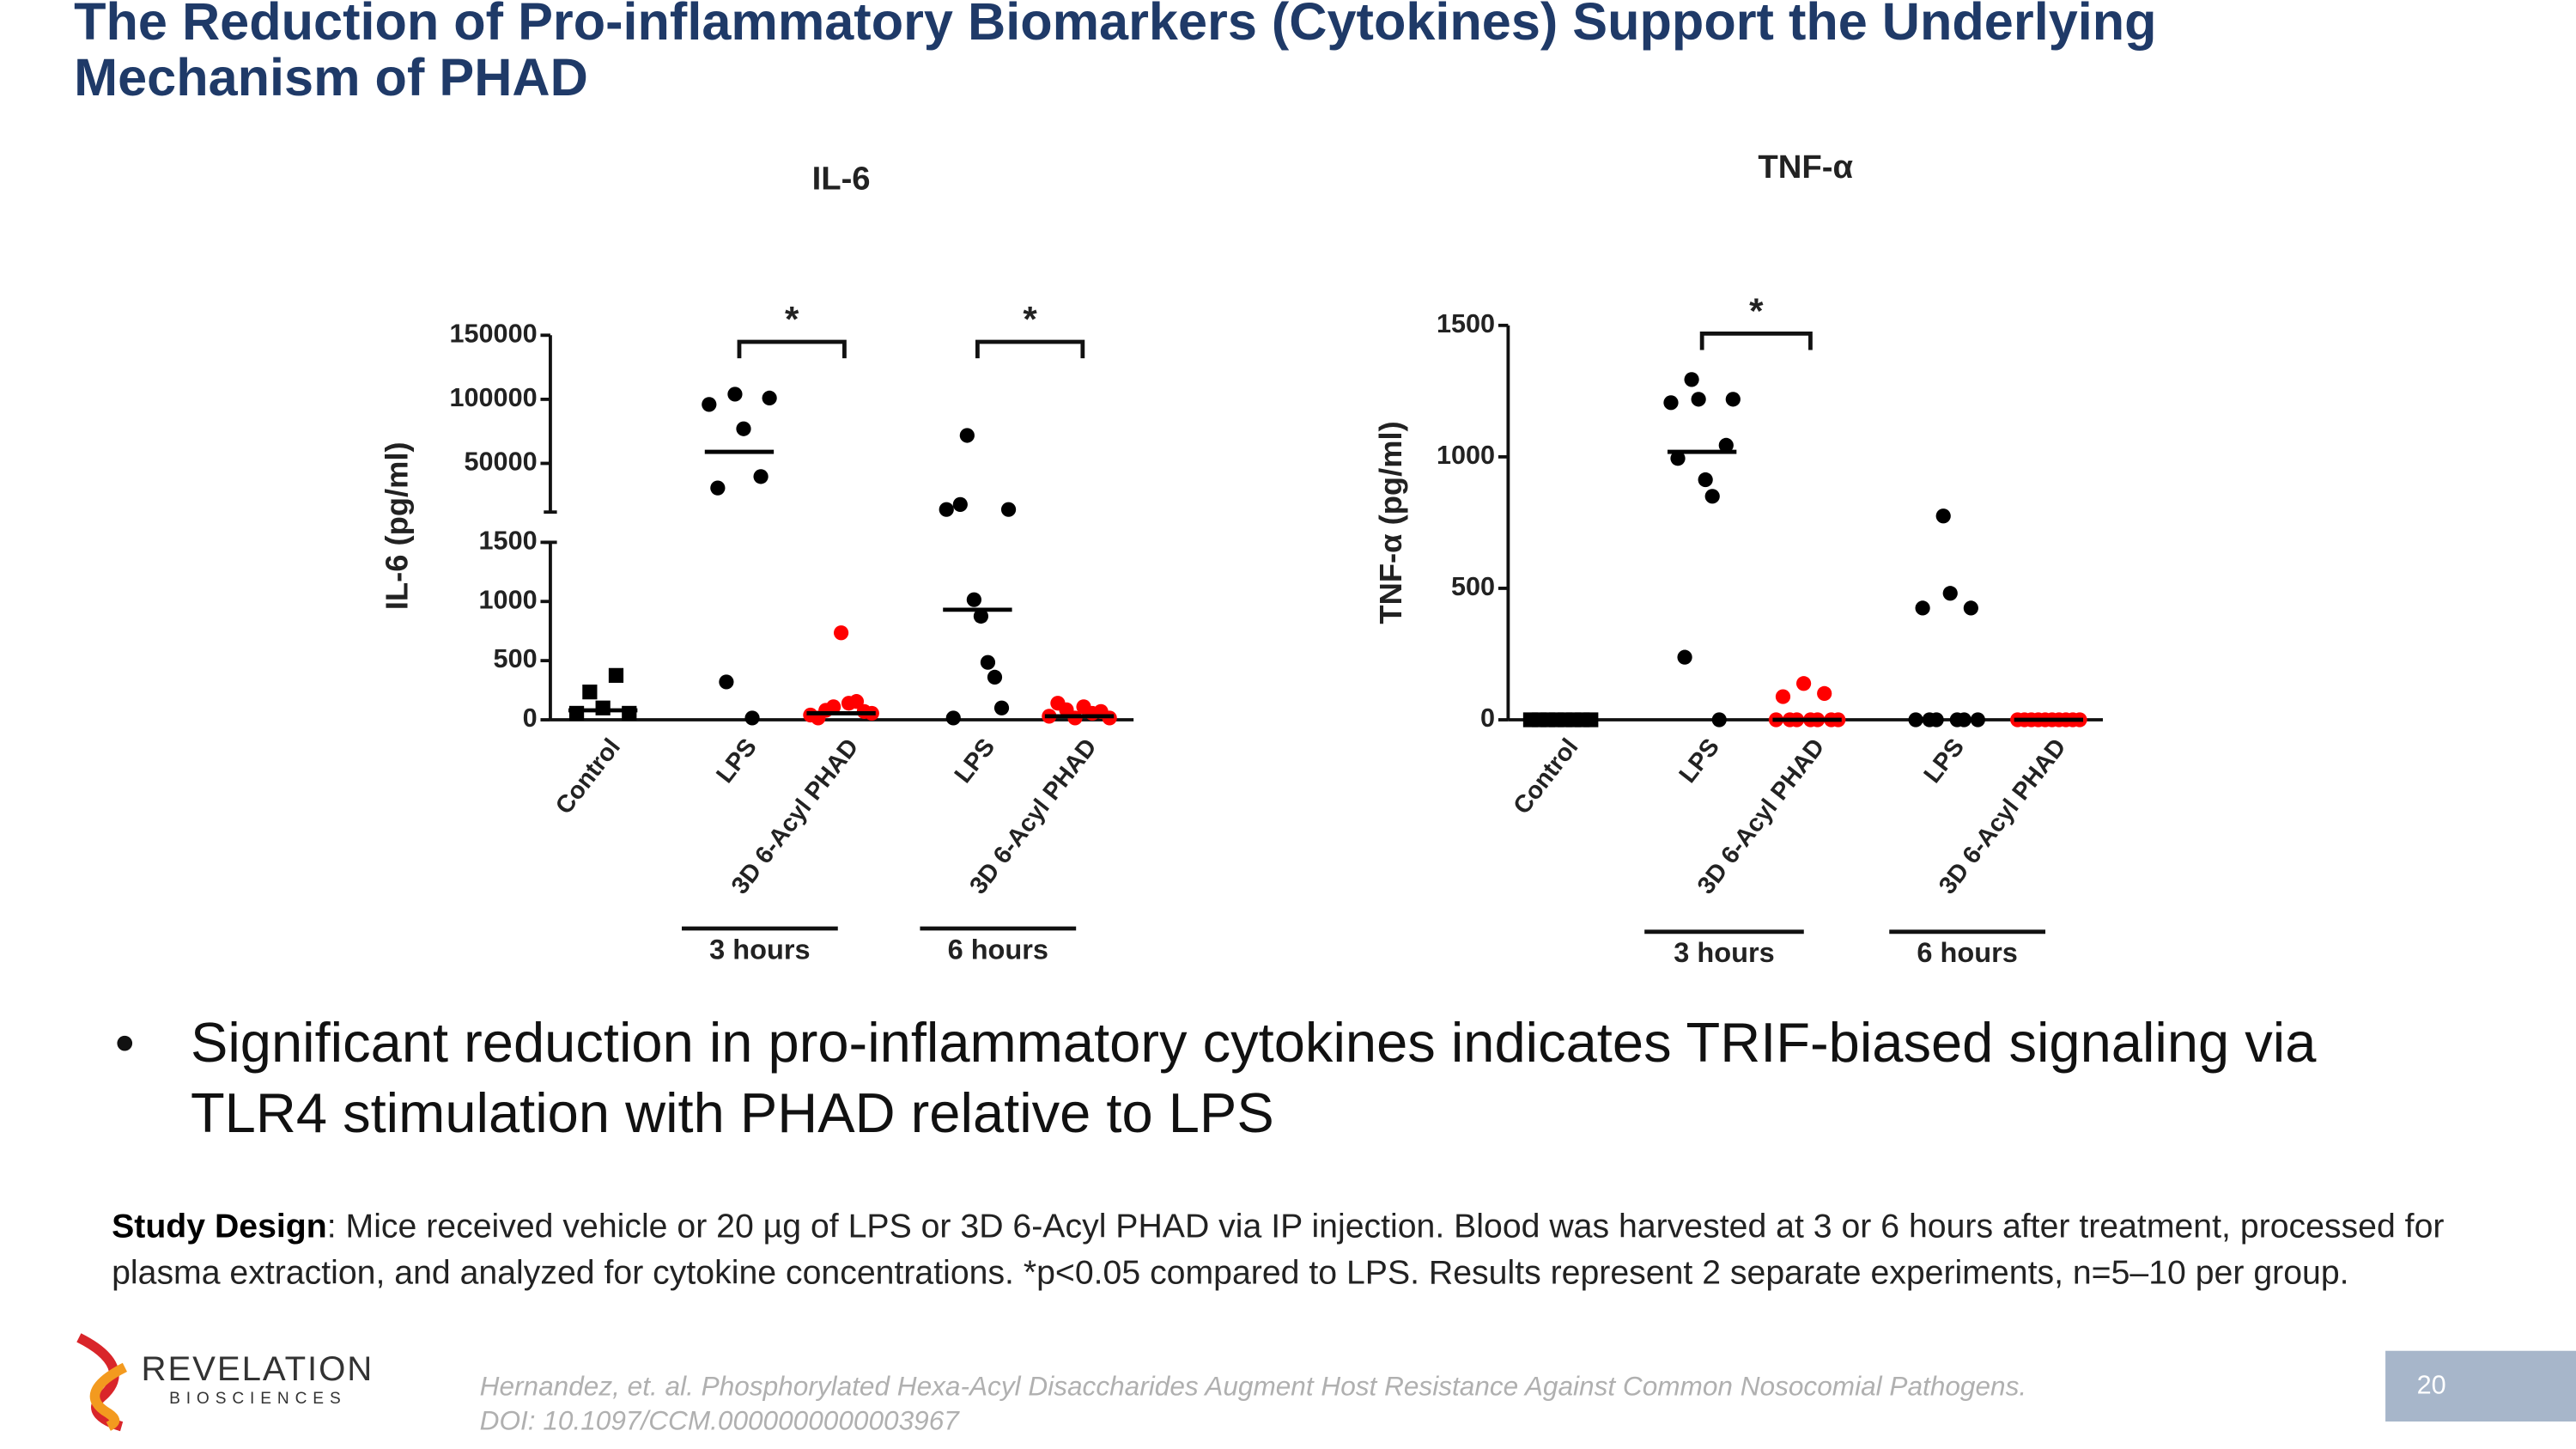 The height and width of the screenshot is (1449, 2576). Describe the element at coordinates (2480, 1386) in the screenshot. I see `page-number-box` at that location.